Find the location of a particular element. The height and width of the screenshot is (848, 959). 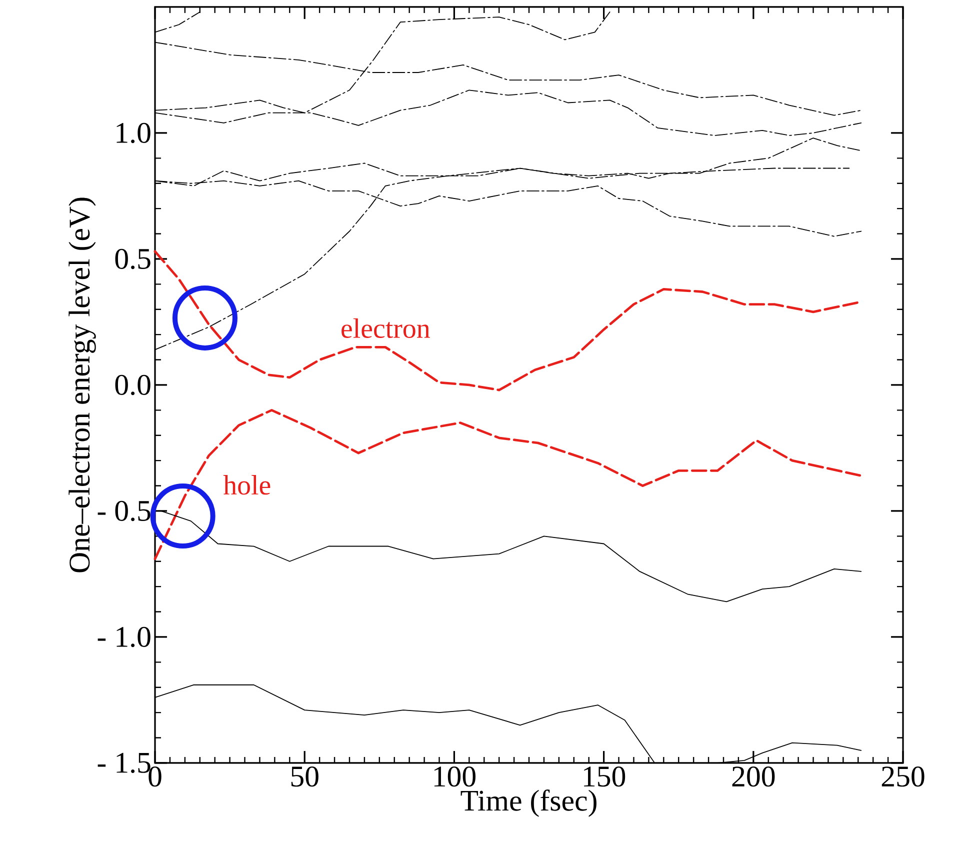

y-tick-label: - 1.5 is located at coordinates (124, 763).